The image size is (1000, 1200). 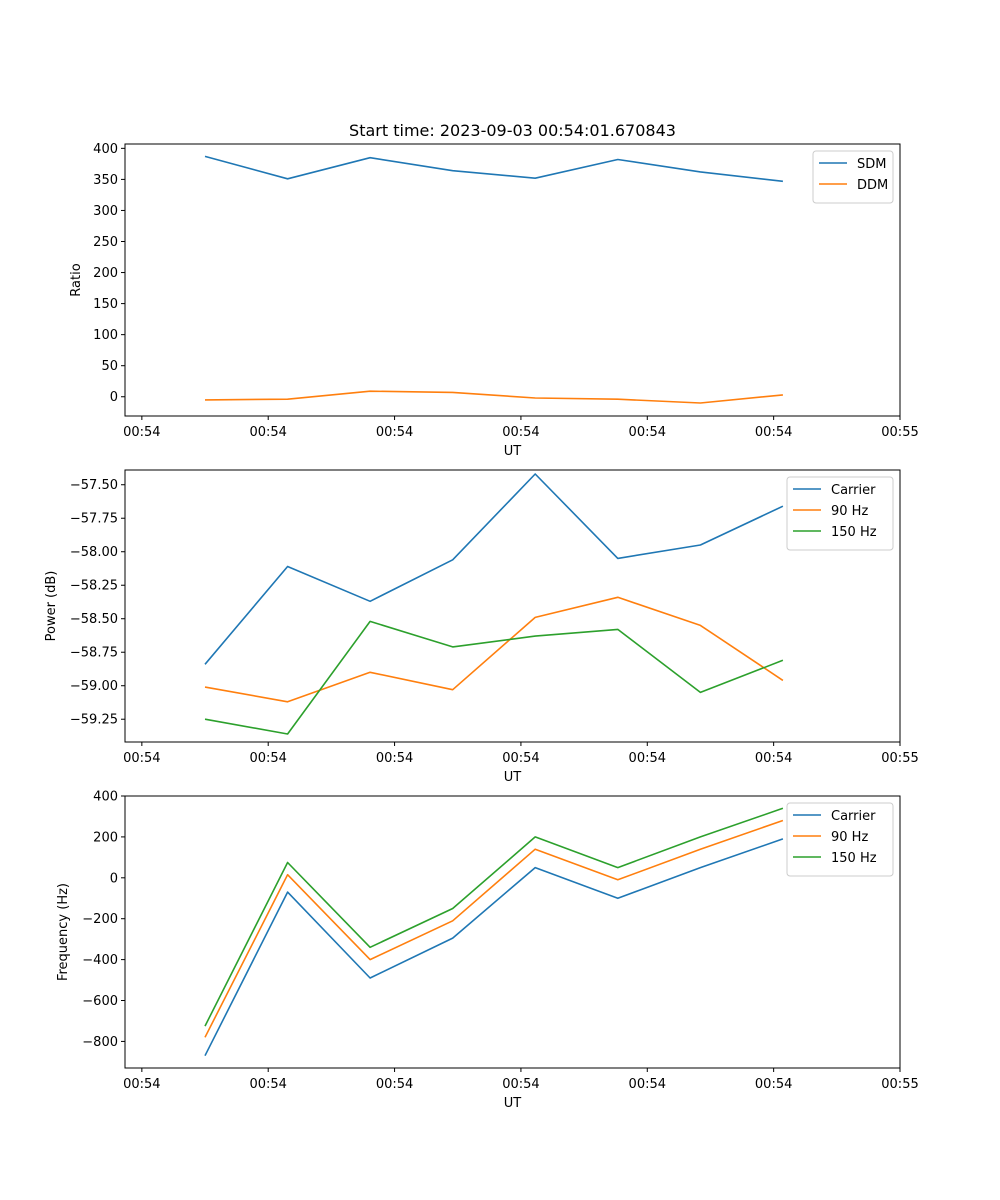 What do you see at coordinates (105, 304) in the screenshot?
I see `y-tick-label: 150` at bounding box center [105, 304].